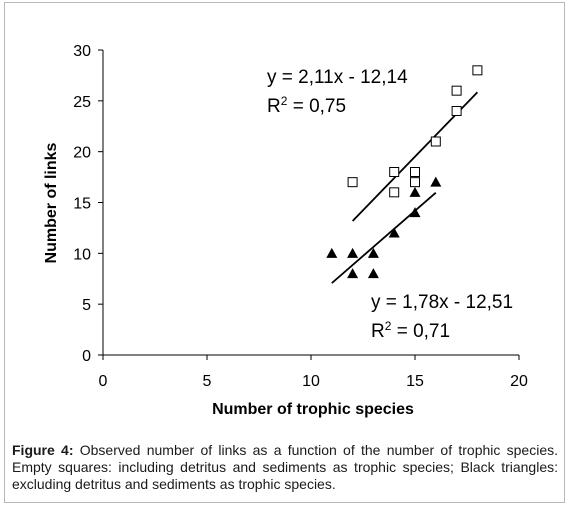 Image resolution: width=571 pixels, height=511 pixels. What do you see at coordinates (82, 153) in the screenshot?
I see `y-tick-label-4: 20` at bounding box center [82, 153].